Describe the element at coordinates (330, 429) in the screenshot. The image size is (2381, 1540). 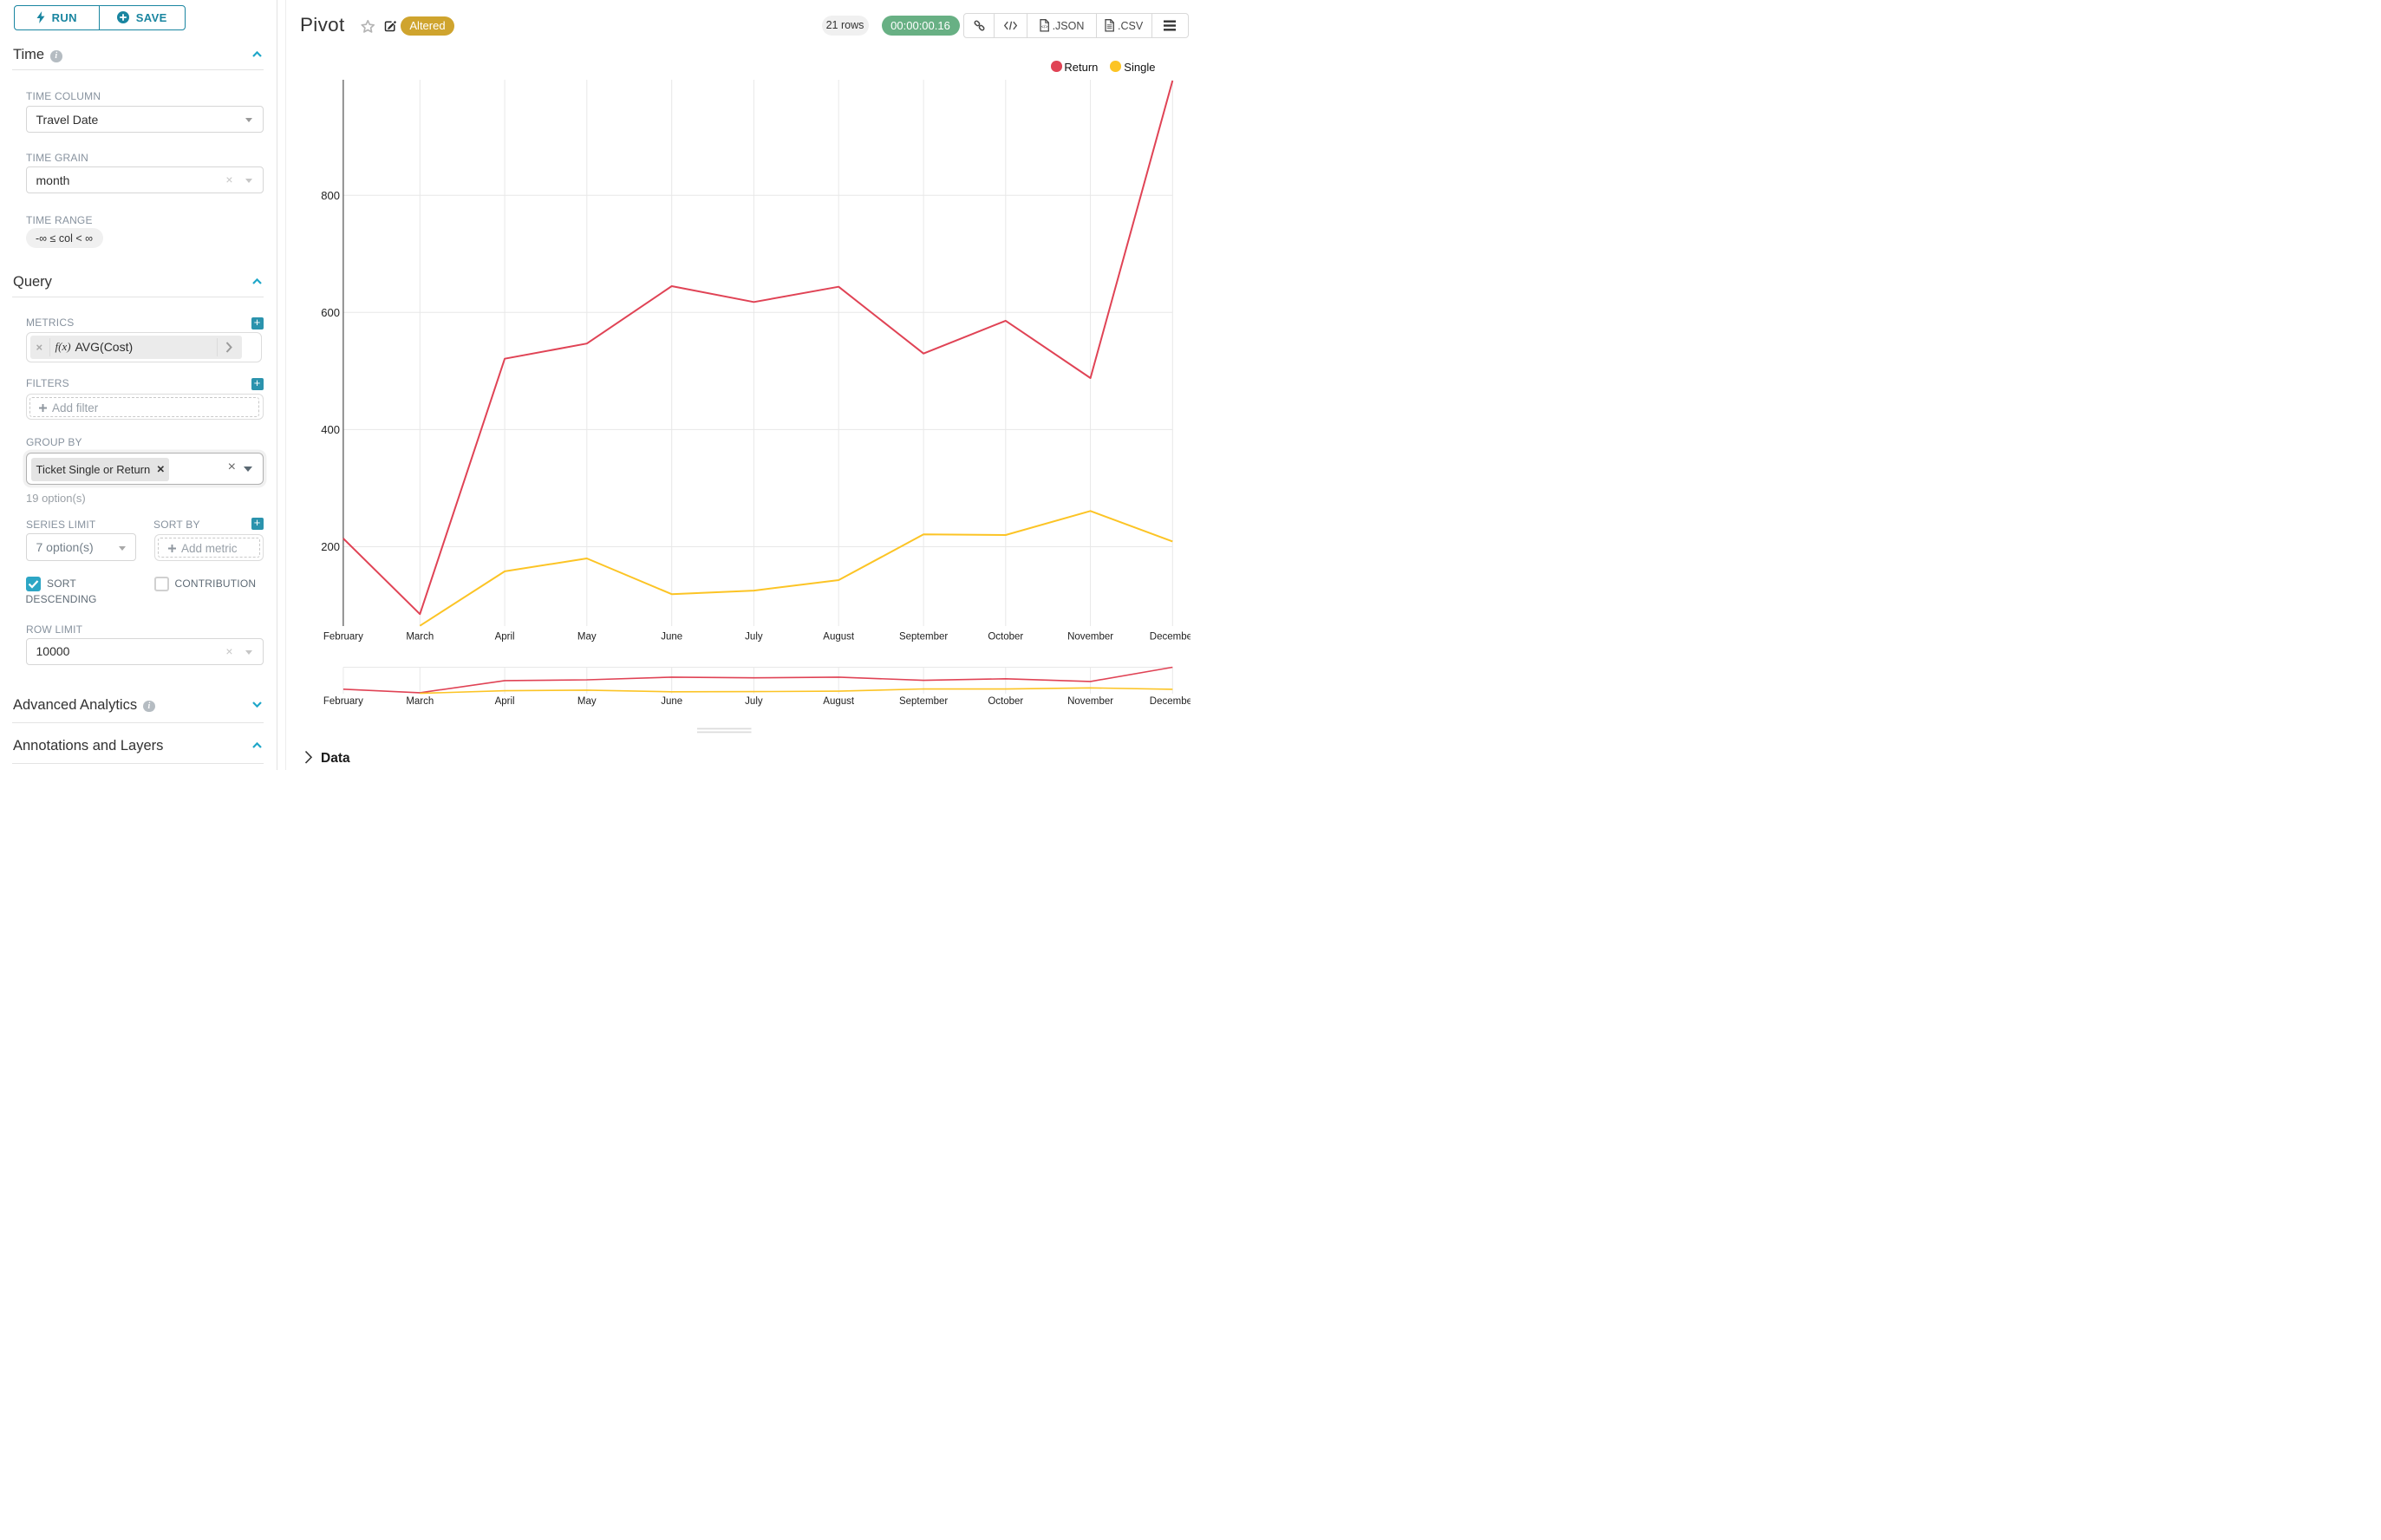
I see `svg-text: 400` at that location.